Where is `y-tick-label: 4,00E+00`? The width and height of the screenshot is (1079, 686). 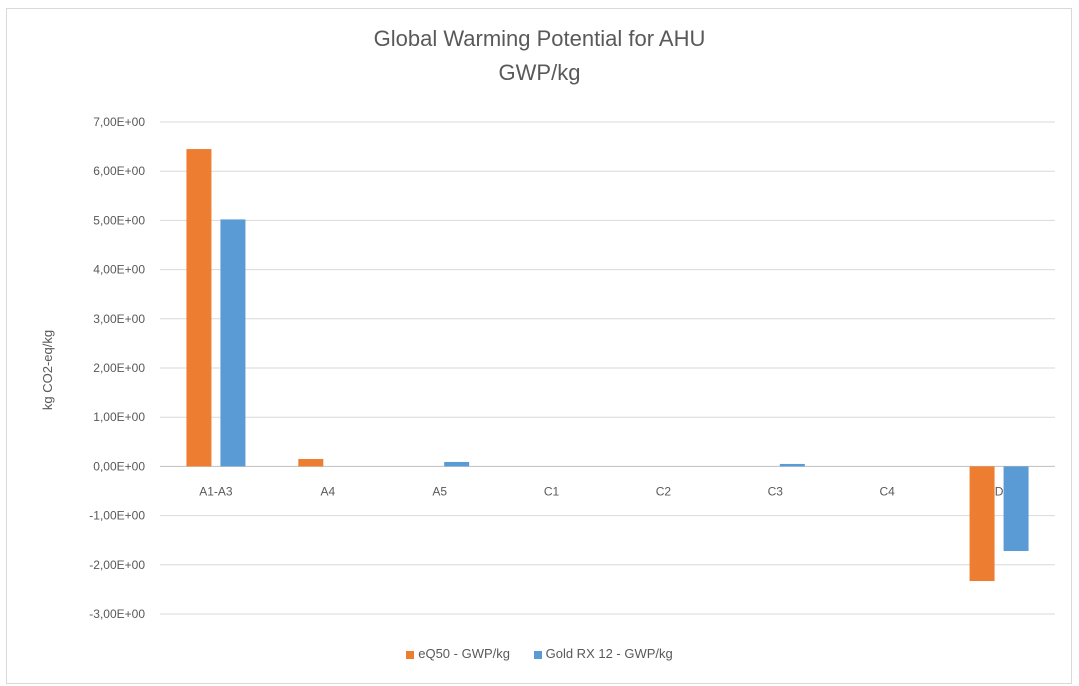
y-tick-label: 4,00E+00 is located at coordinates (119, 270).